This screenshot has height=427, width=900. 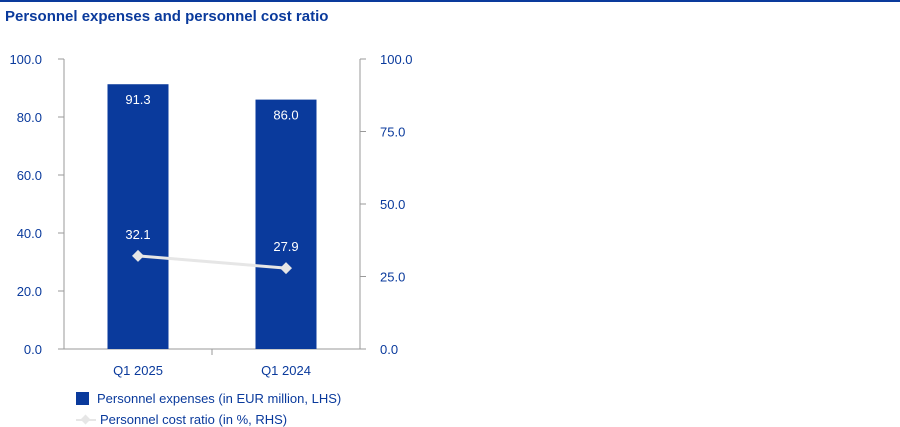 I want to click on category-label: Q1 2024, so click(x=286, y=370).